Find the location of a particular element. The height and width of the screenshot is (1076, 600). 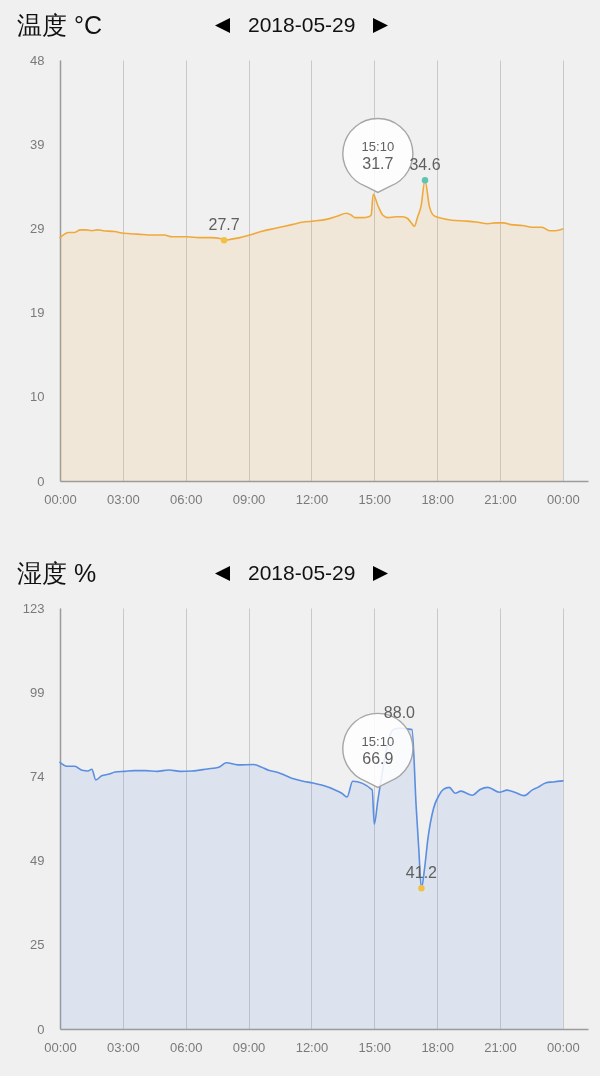

annotation: 15:10 66.9 is located at coordinates (378, 750).